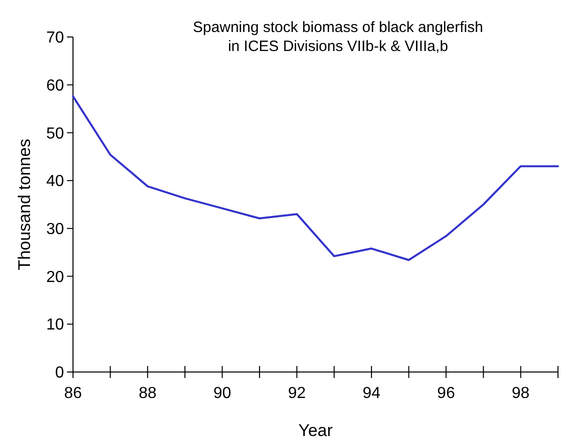  I want to click on y-tick-label: 40, so click(55, 181).